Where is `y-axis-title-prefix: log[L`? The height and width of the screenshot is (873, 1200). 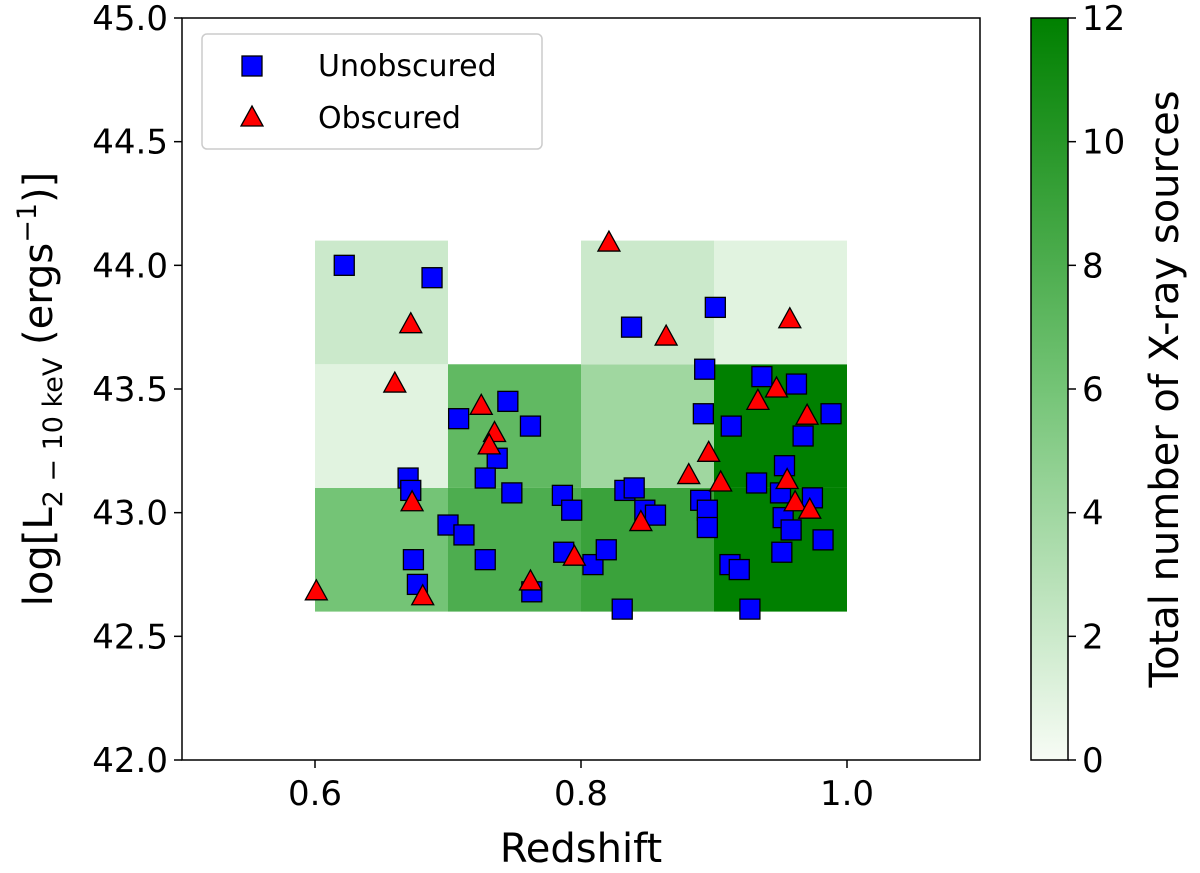
y-axis-title-prefix: log[L is located at coordinates (39, 557).